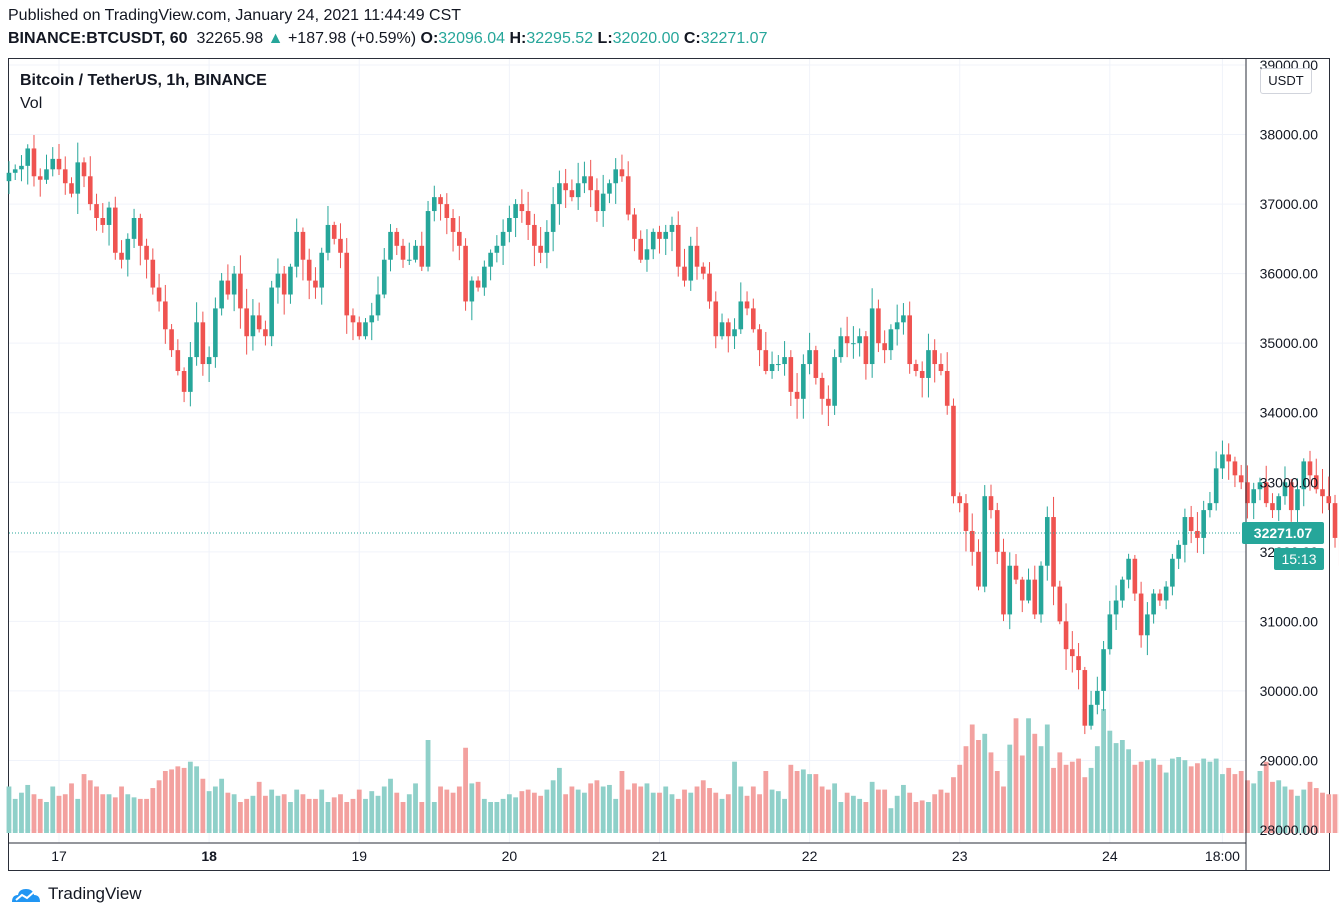 The height and width of the screenshot is (920, 1339). I want to click on open-label: O:, so click(429, 38).